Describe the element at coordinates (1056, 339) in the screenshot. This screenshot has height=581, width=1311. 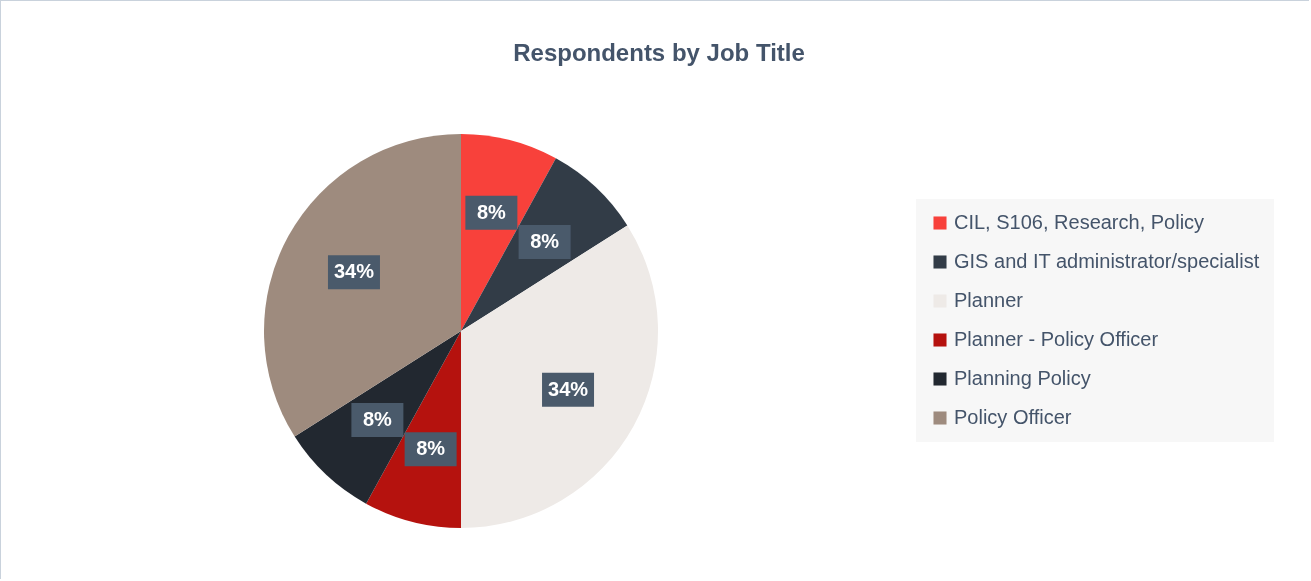
I see `legend-label: Planner - Policy Officer` at that location.